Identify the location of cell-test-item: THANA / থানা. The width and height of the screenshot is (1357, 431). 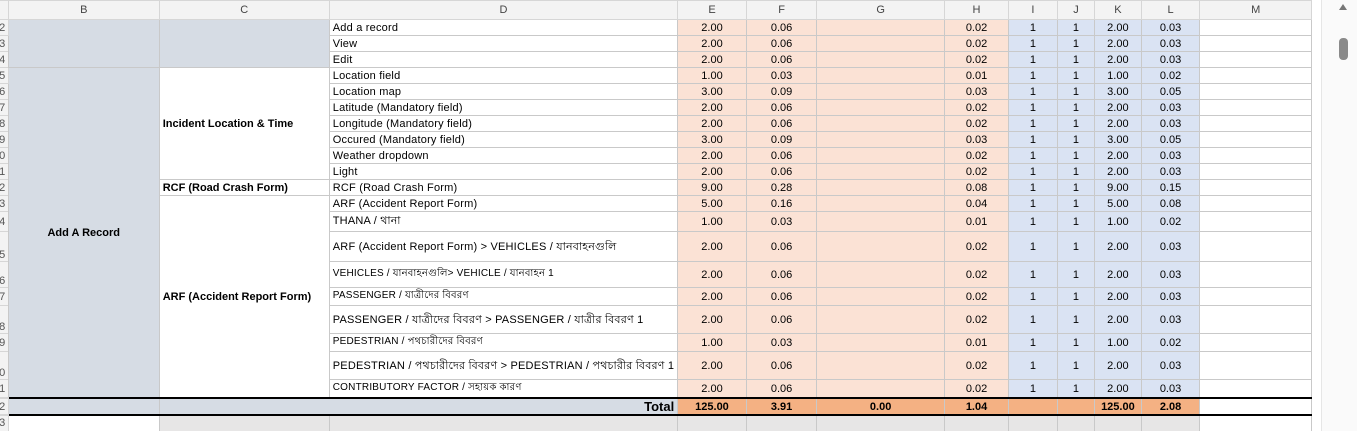
(503, 221).